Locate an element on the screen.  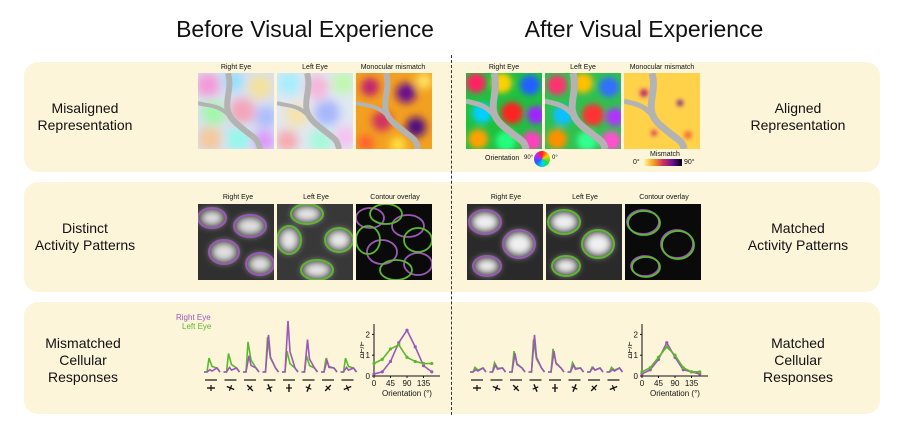
y-tick-label: 1 is located at coordinates (636, 355).